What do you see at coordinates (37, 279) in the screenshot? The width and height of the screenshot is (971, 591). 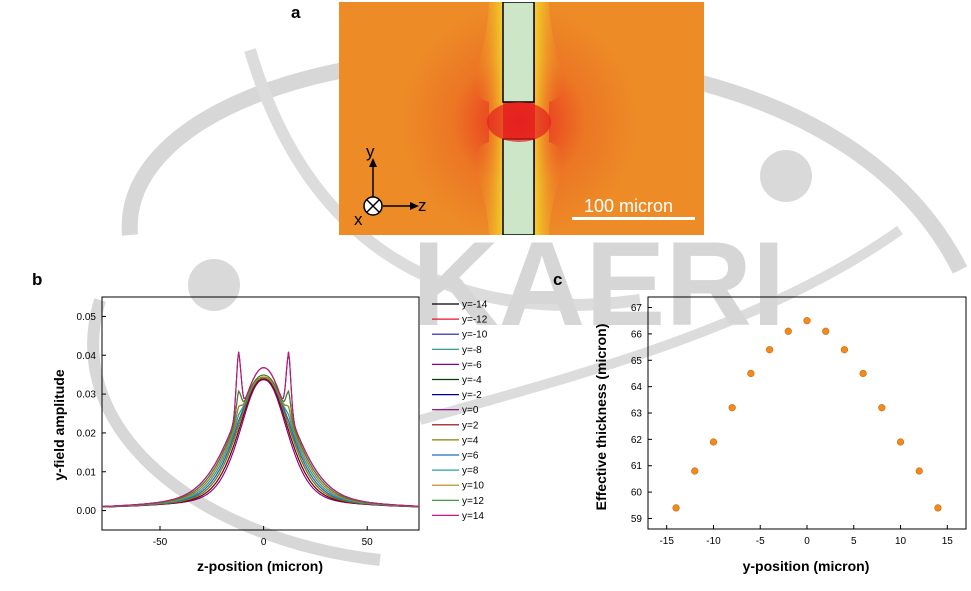 I see `panel-b-letter: b` at bounding box center [37, 279].